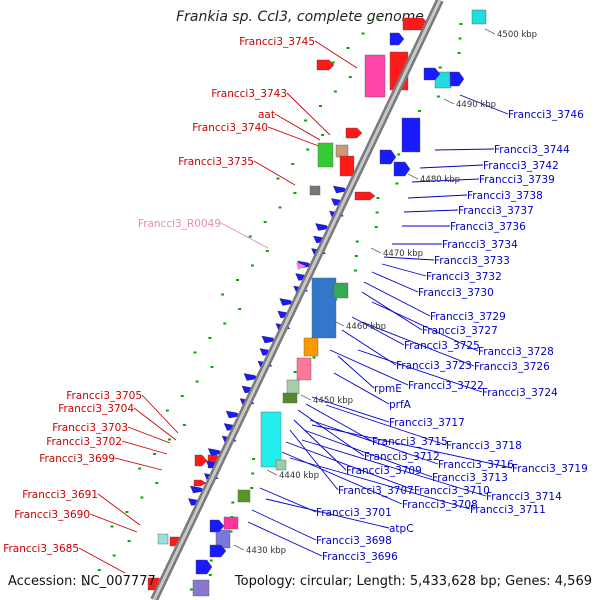 This screenshot has width=600, height=600. What do you see at coordinates (388, 389) in the screenshot?
I see `gene-label-forward-17: rpmE` at bounding box center [388, 389].